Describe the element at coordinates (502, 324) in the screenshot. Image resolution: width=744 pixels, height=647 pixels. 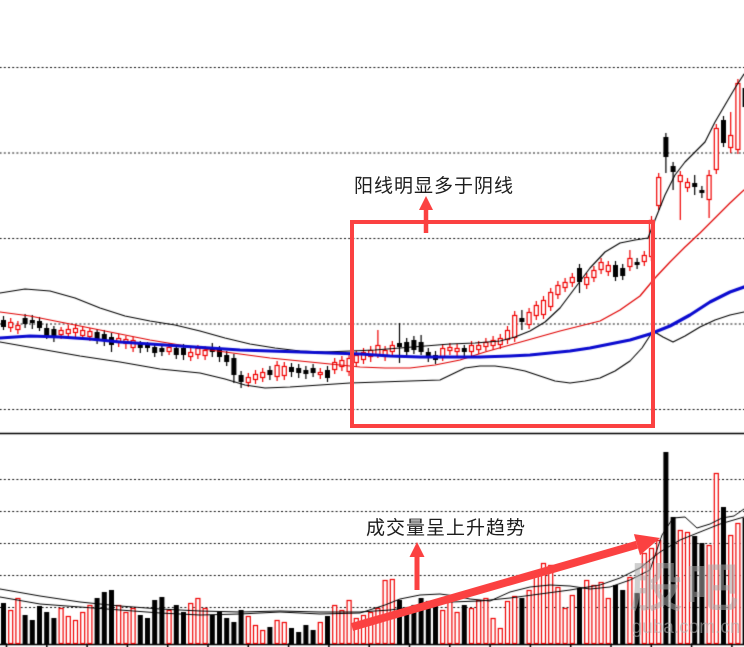
I see `highlight-box-annotation` at that location.